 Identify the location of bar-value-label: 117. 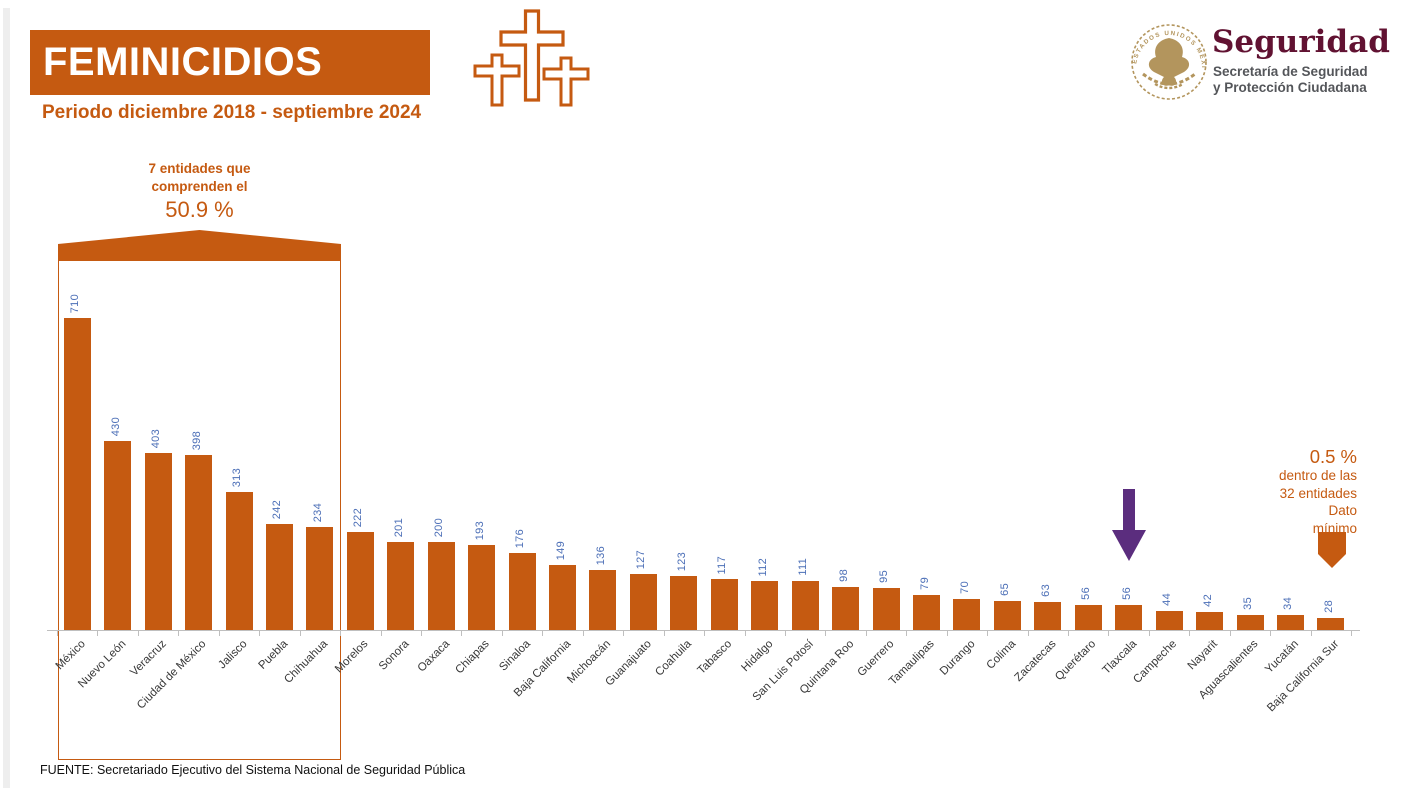
(722, 564).